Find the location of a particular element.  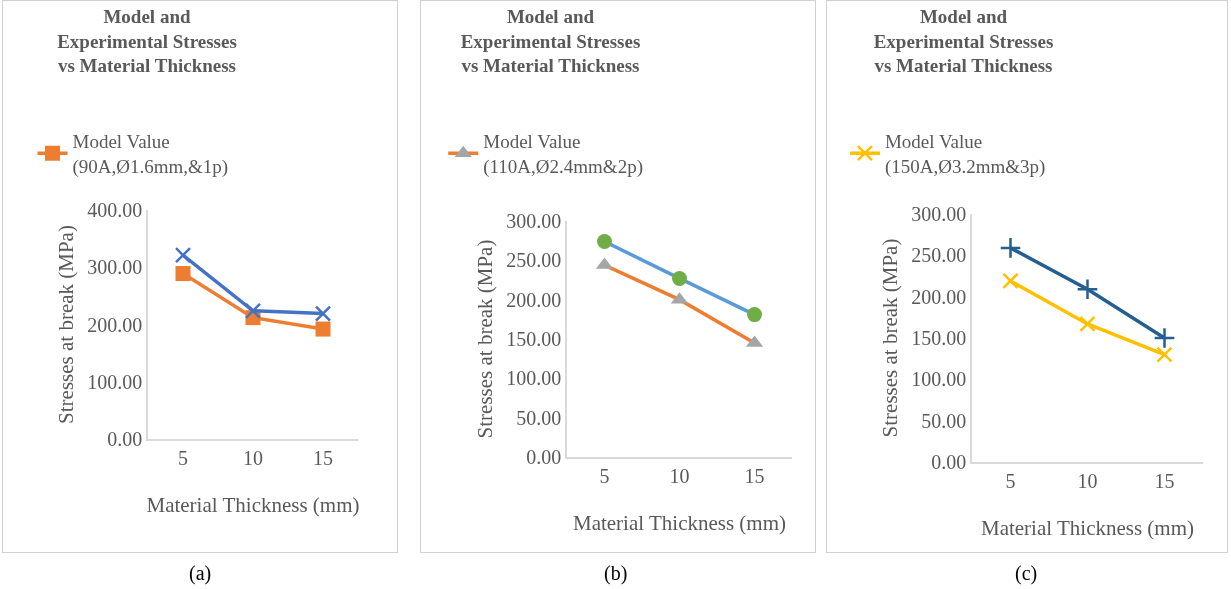

text: (a) is located at coordinates (200, 573).